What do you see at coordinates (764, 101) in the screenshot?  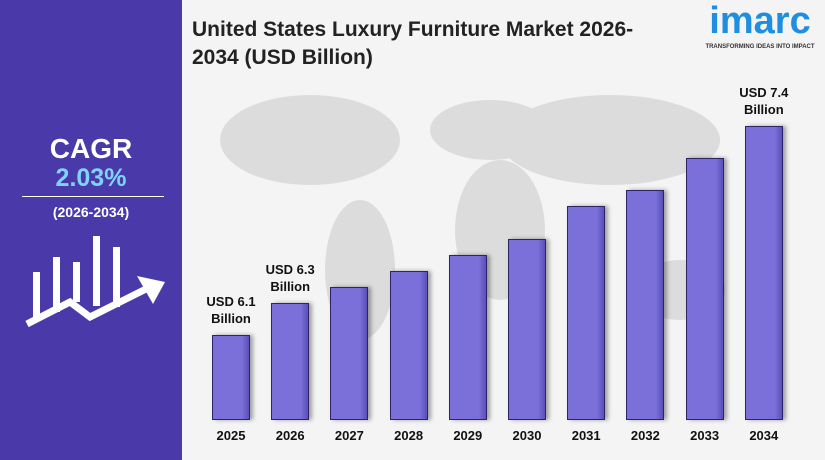 I see `value-label: USD 7.4 Billion` at bounding box center [764, 101].